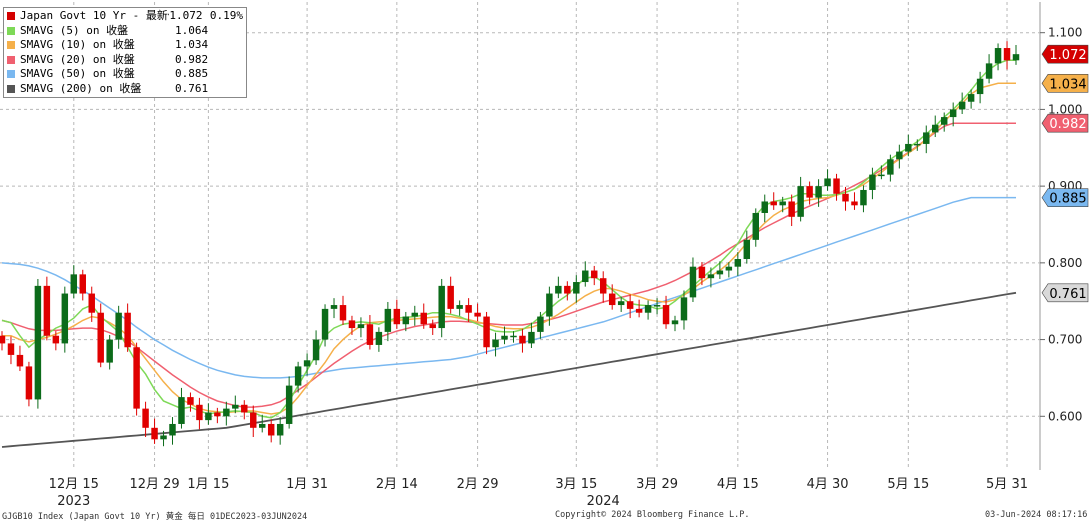 The height and width of the screenshot is (523, 1090). Describe the element at coordinates (77, 59) in the screenshot. I see `legend-series-name: SMAVG (20) on 收盤` at that location.